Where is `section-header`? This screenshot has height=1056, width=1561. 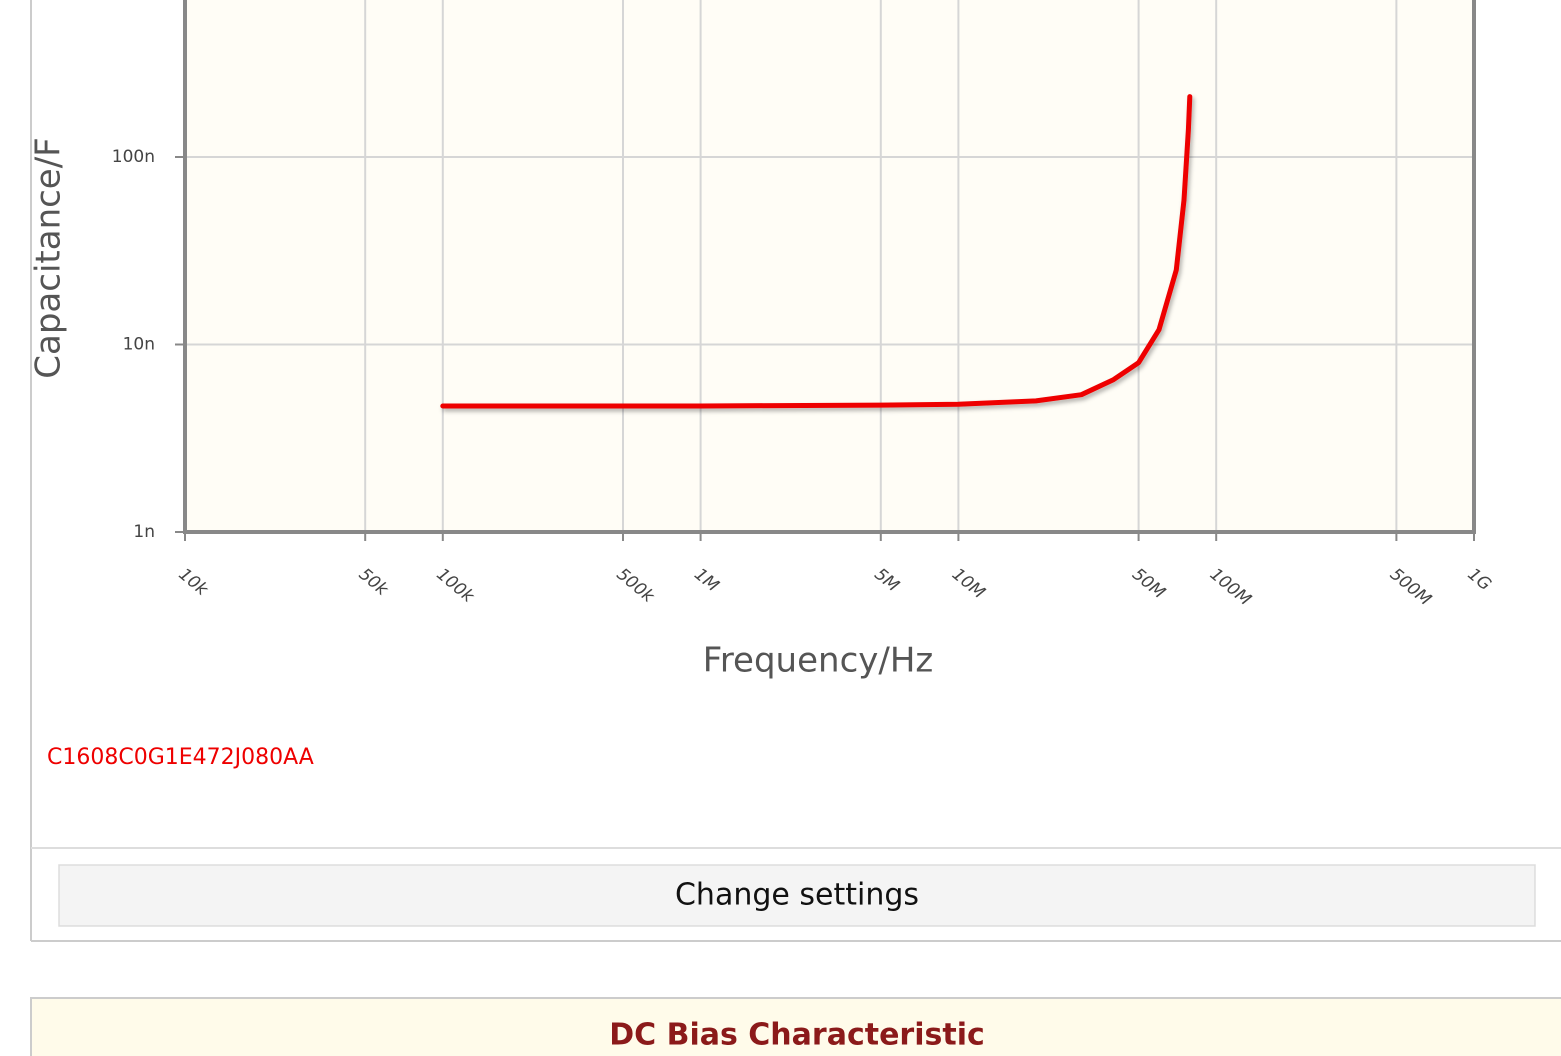 section-header is located at coordinates (795, 1026).